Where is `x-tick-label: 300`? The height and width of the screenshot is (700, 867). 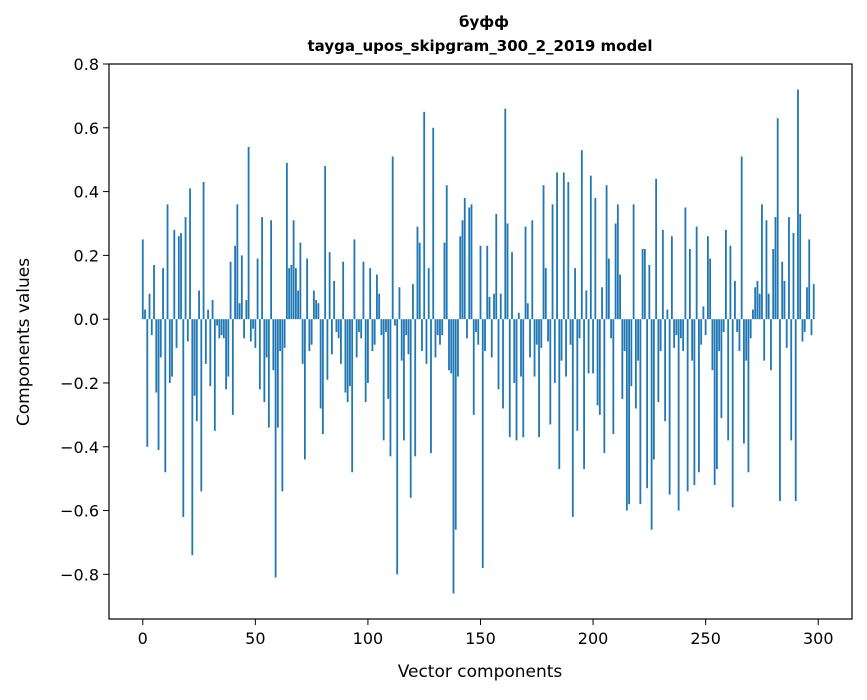
x-tick-label: 300 is located at coordinates (818, 638).